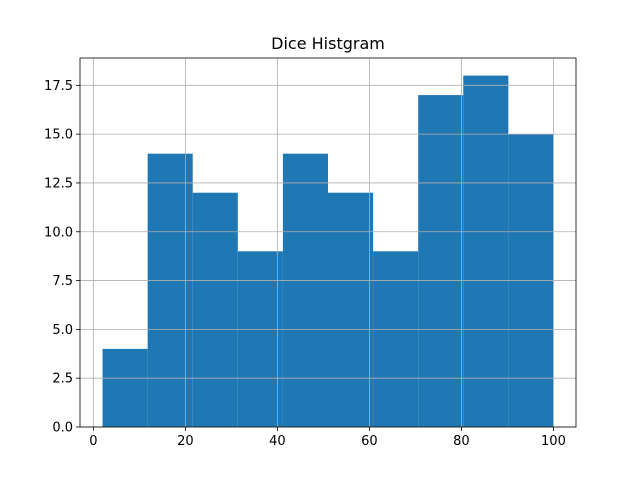 This screenshot has height=480, width=640. I want to click on x-tick-label: 80, so click(461, 441).